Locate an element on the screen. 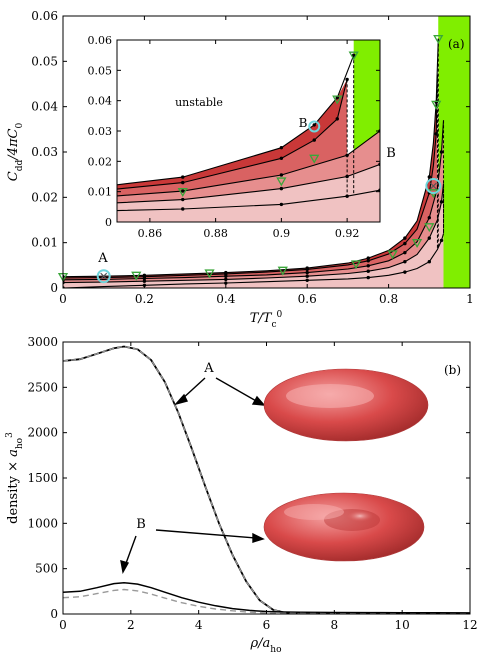 The width and height of the screenshot is (485, 656). inset-markers is located at coordinates (268, 124).